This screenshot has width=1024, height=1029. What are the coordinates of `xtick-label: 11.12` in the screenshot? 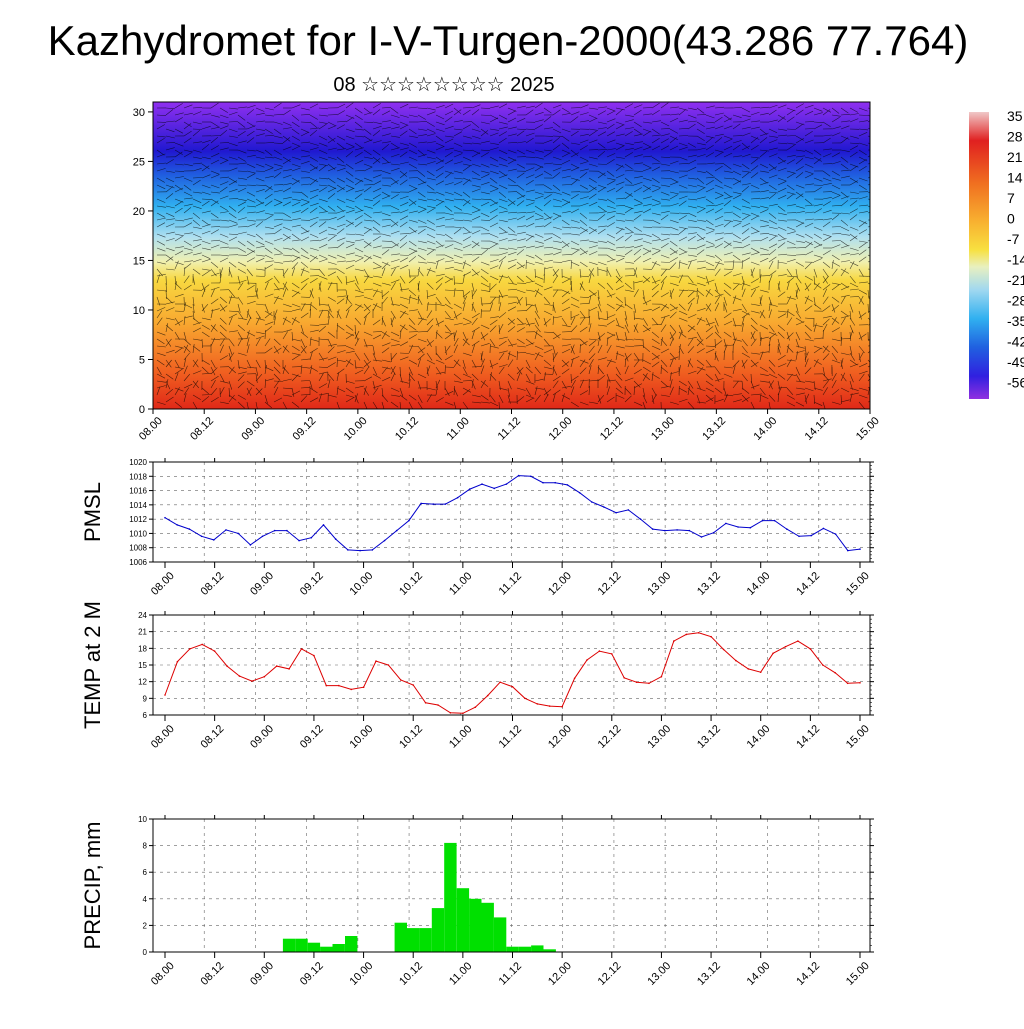 It's located at (510, 583).